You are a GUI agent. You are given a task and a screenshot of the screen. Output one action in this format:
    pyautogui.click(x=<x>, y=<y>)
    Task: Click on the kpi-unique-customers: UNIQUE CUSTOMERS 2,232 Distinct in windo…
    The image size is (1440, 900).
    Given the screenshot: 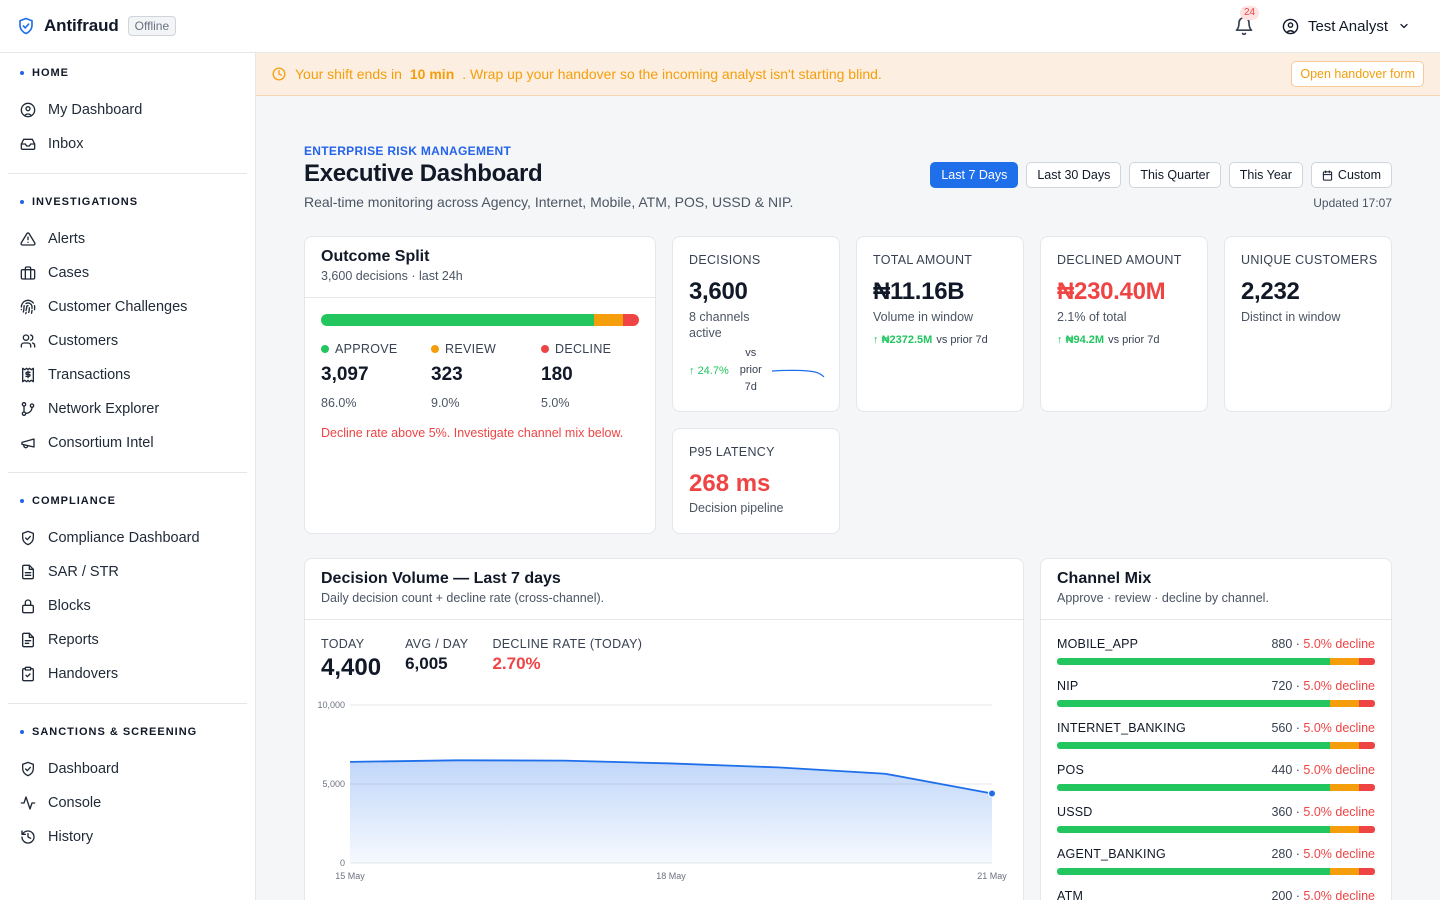 What is the action you would take?
    pyautogui.click(x=1308, y=324)
    